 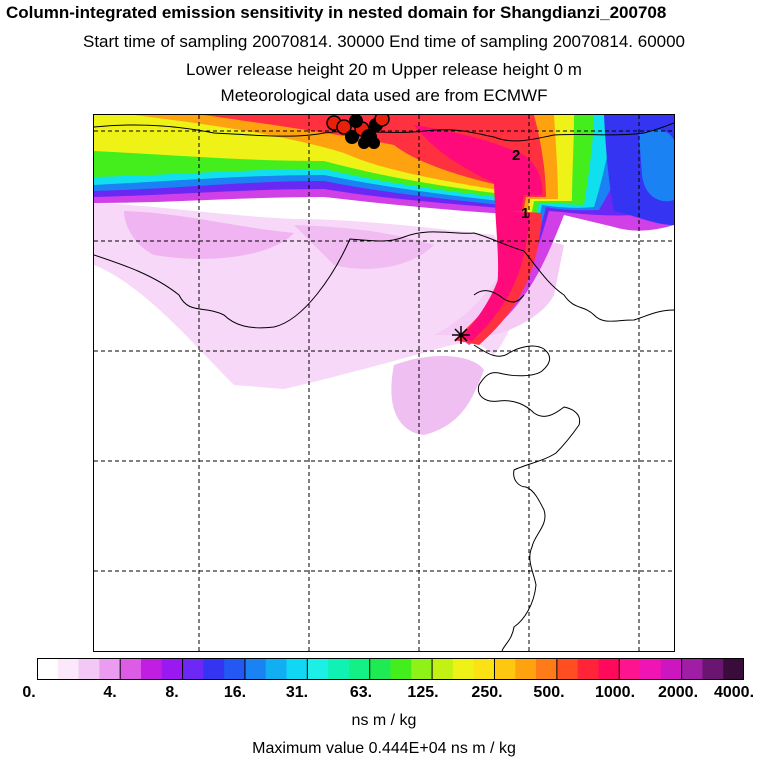 What do you see at coordinates (423, 692) in the screenshot?
I see `scale-tick-125: 125.` at bounding box center [423, 692].